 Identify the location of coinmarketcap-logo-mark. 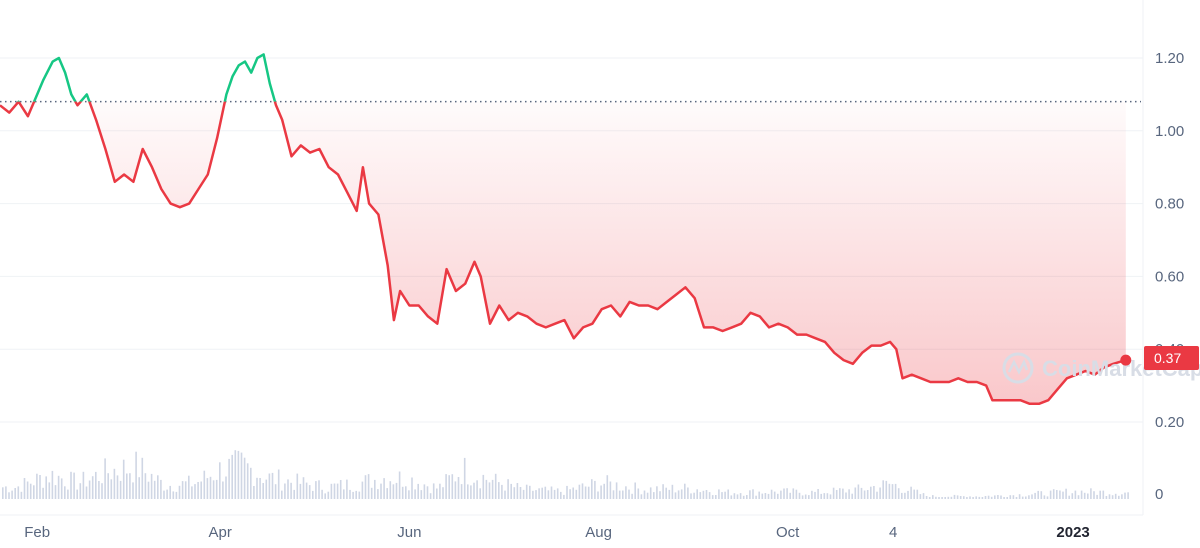
(1018, 366).